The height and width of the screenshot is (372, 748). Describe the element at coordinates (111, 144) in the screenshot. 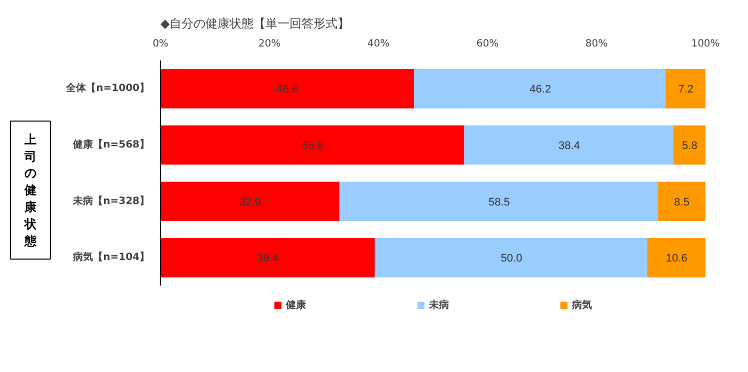

I see `y-tick-label: 健康【n=568】` at that location.